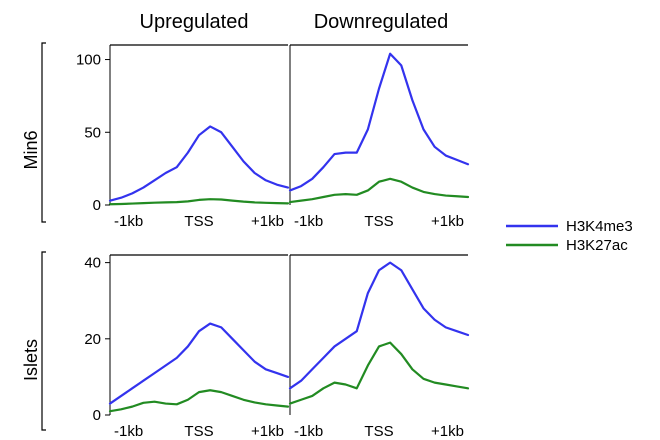 The image size is (660, 440). What do you see at coordinates (31, 360) in the screenshot?
I see `row-title-islets: Islets` at bounding box center [31, 360].